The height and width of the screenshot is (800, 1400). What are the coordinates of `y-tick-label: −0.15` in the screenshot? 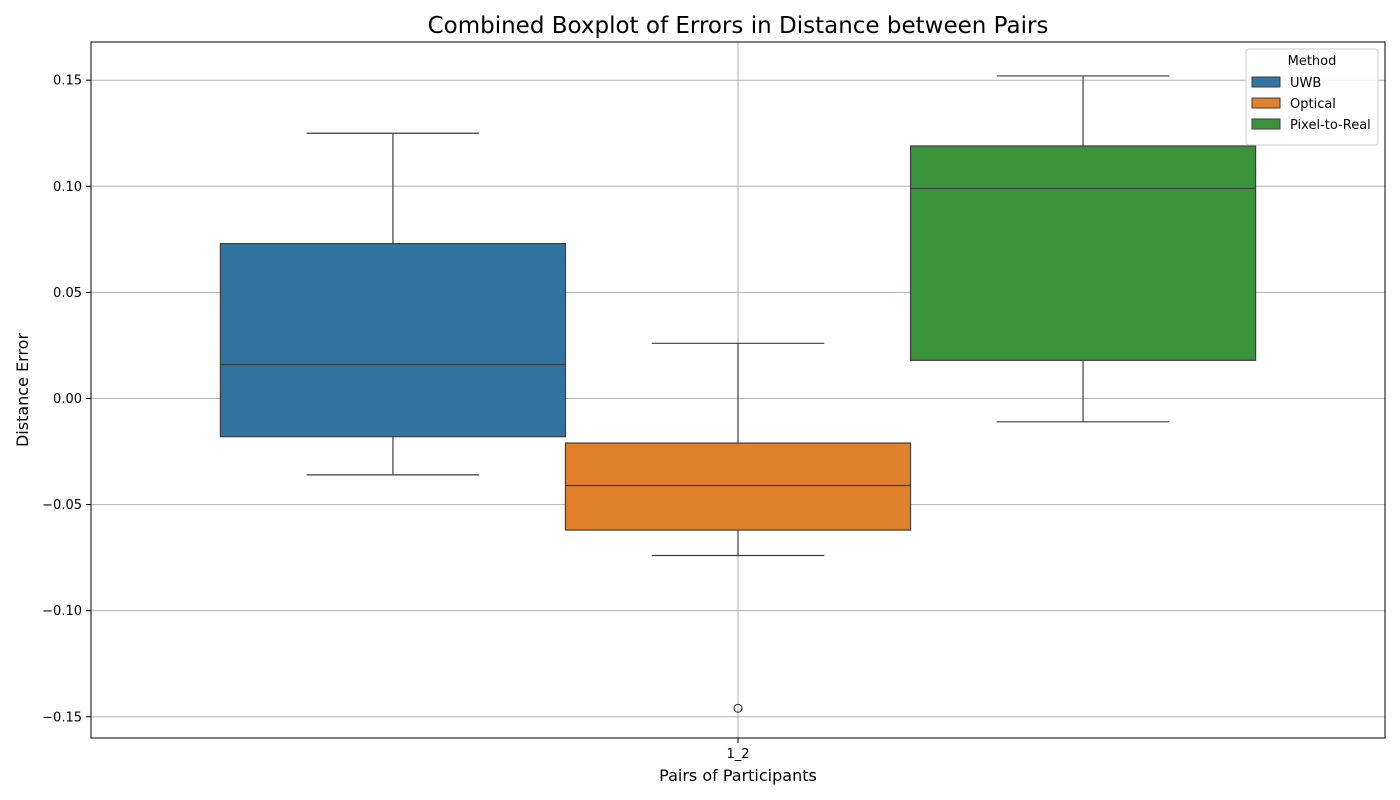 It's located at (62, 717).